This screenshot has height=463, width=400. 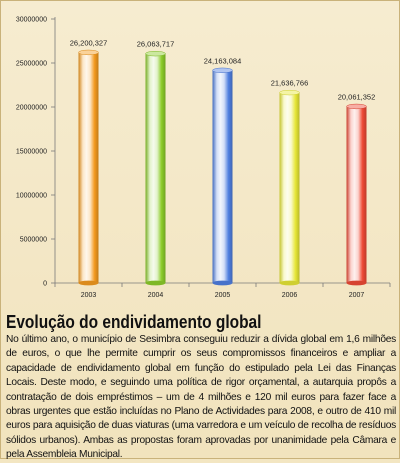 What do you see at coordinates (155, 168) in the screenshot?
I see `bar-2004` at bounding box center [155, 168].